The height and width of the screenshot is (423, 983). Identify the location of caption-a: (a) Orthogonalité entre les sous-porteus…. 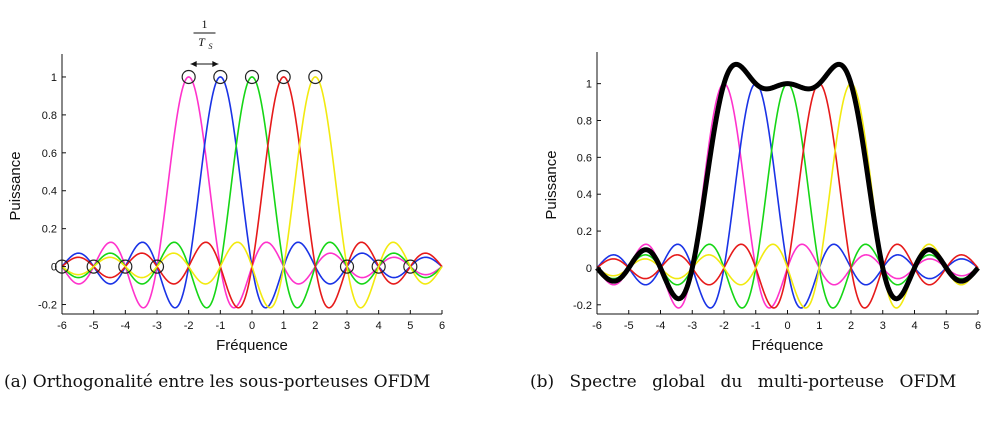
(217, 382).